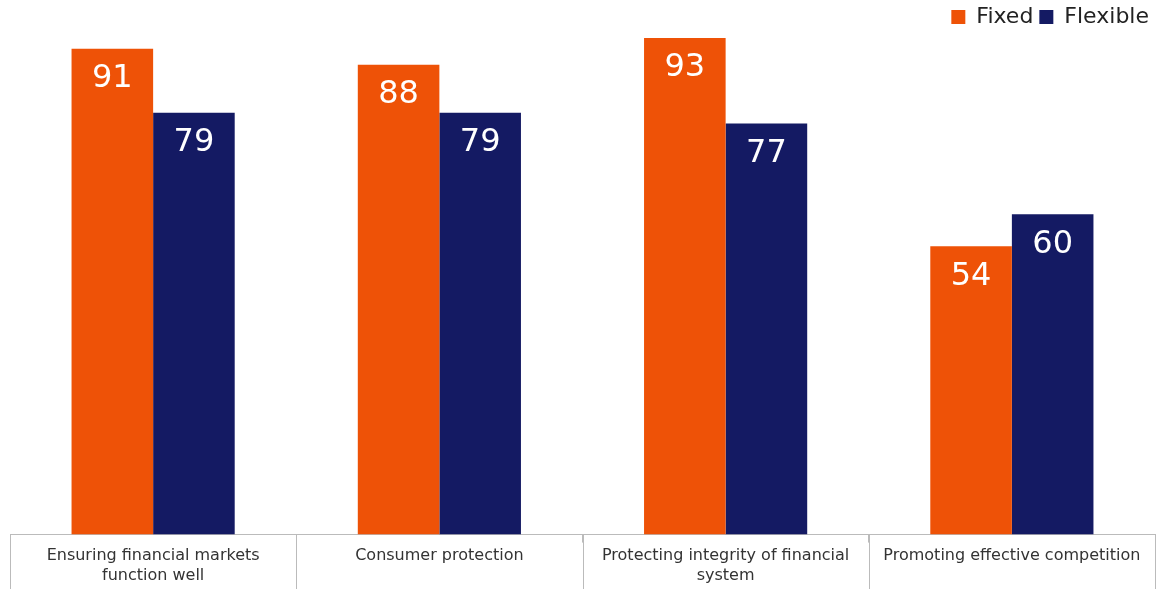 This screenshot has height=599, width=1165. What do you see at coordinates (1005, 15) in the screenshot?
I see `legend-label: Fixed` at bounding box center [1005, 15].